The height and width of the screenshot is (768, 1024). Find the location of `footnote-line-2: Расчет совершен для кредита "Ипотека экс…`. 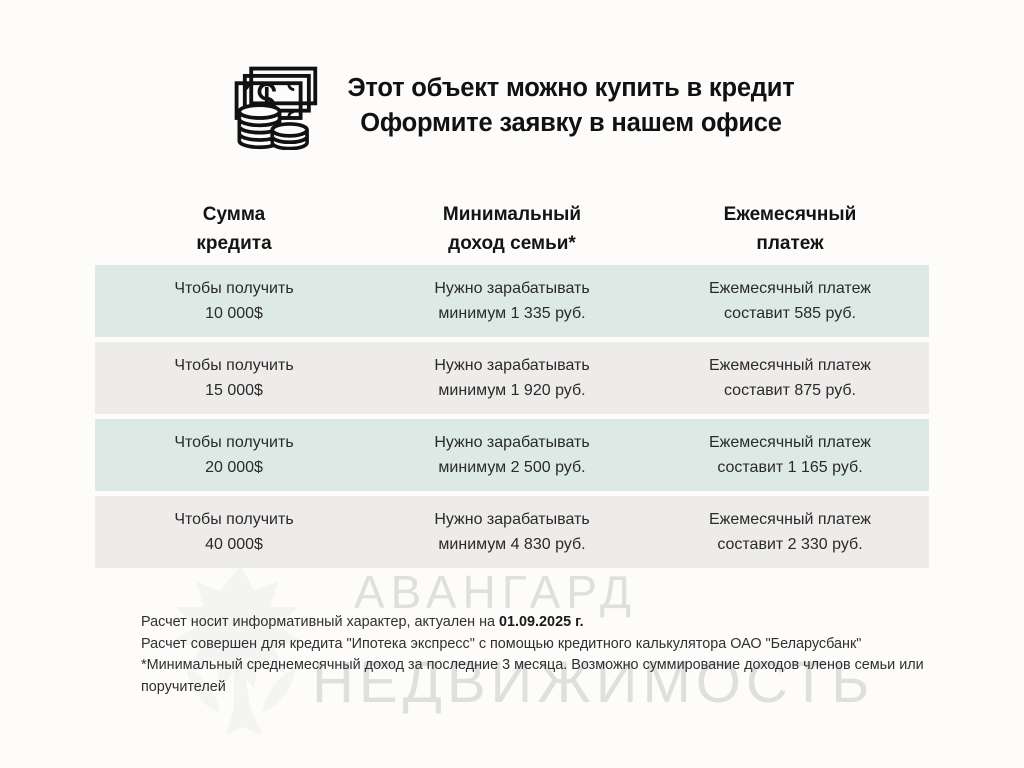

footnote-line-2: Расчет совершен для кредита "Ипотека экс… is located at coordinates (501, 643).